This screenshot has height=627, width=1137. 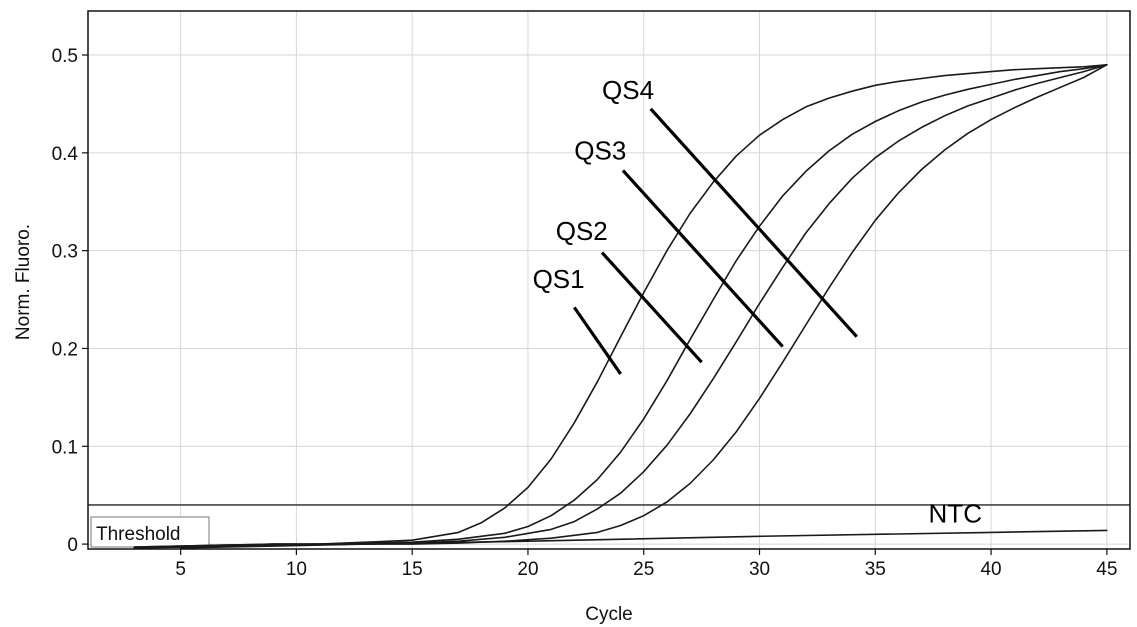 What do you see at coordinates (620, 539) in the screenshot?
I see `series-line-ntc` at bounding box center [620, 539].